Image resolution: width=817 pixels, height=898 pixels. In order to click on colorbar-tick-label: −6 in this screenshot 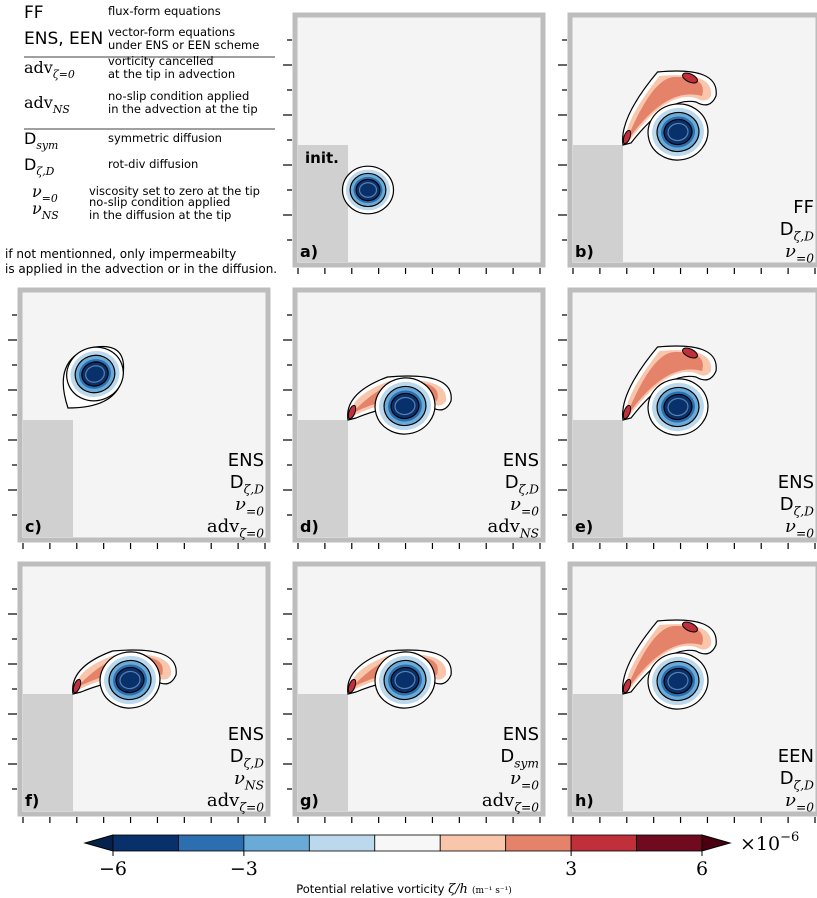, I will do `click(113, 869)`.